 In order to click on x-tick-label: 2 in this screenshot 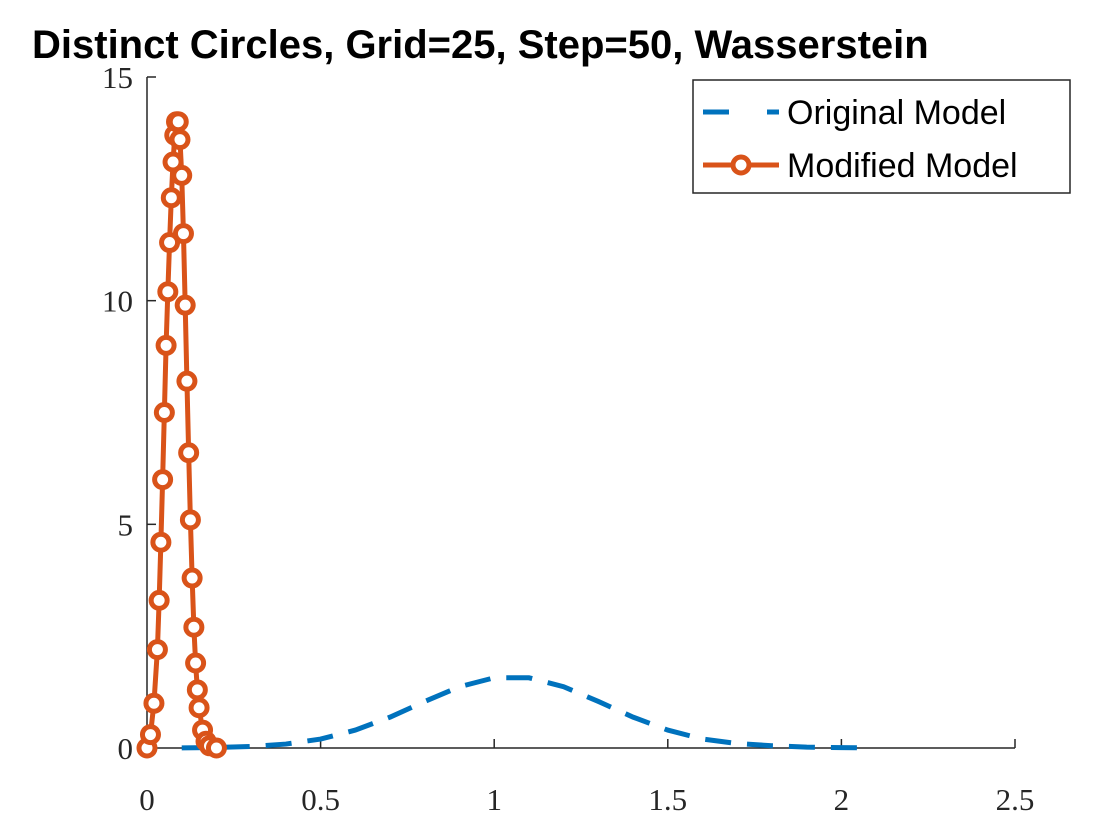, I will do `click(842, 799)`.